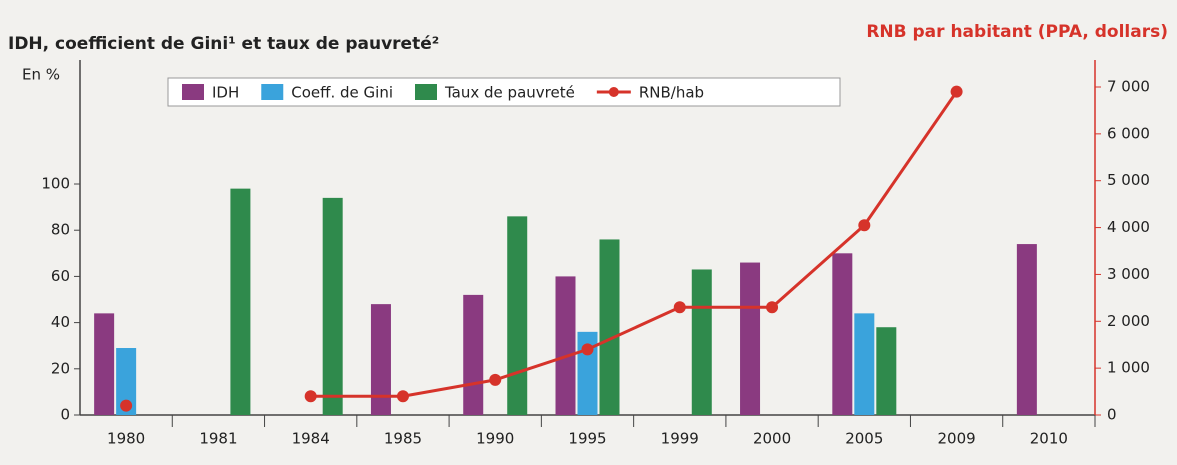 The width and height of the screenshot is (1177, 465). Describe the element at coordinates (495, 439) in the screenshot. I see `x-tick-label: 1990` at that location.